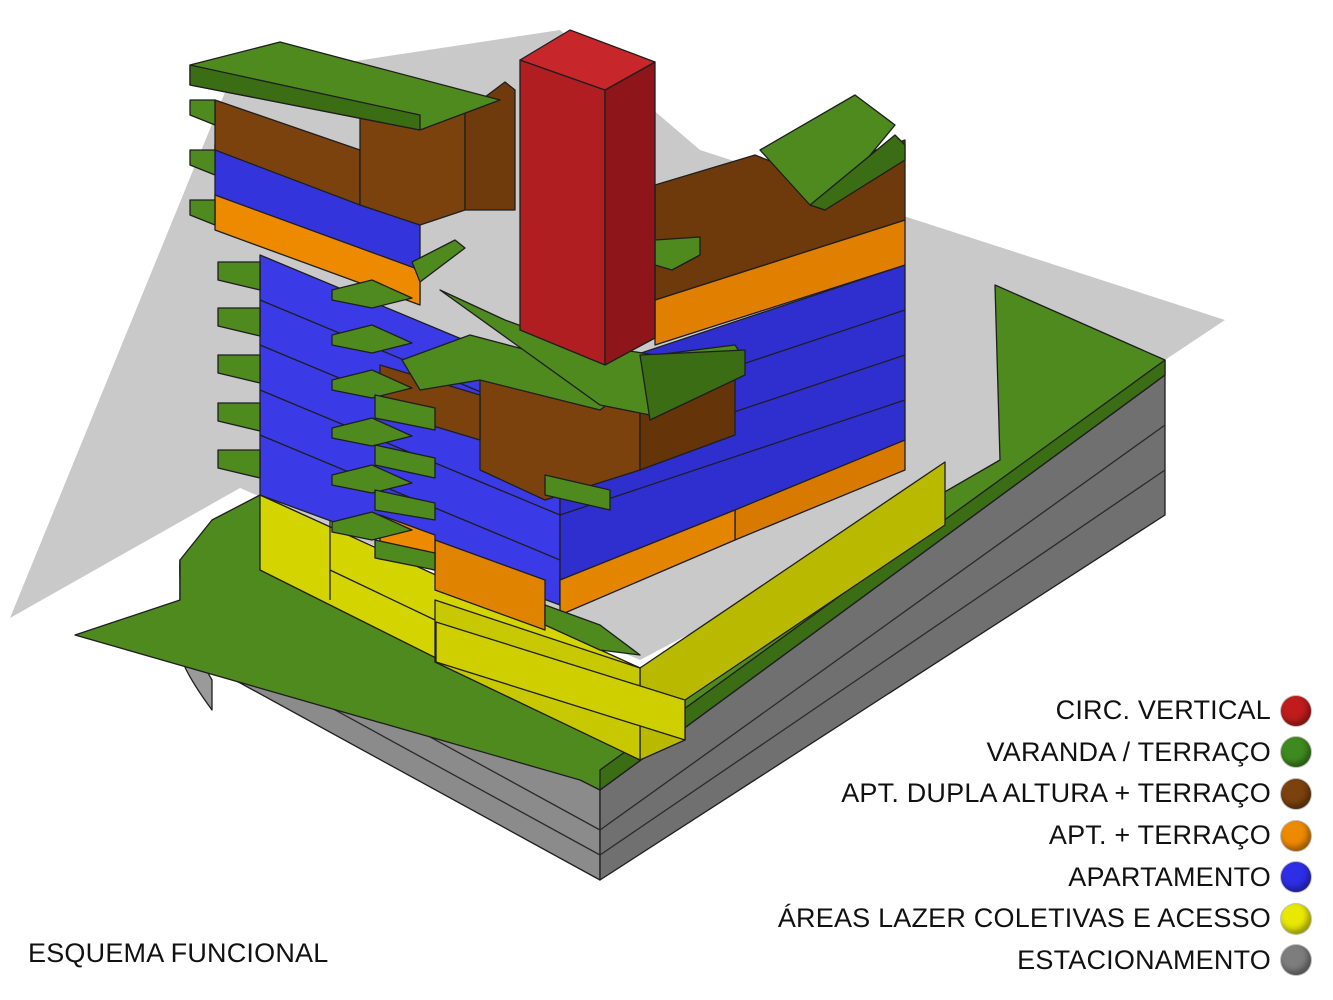 The height and width of the screenshot is (1000, 1333). What do you see at coordinates (178, 953) in the screenshot?
I see `diagram-caption: ESQUEMA FUNCIONAL` at bounding box center [178, 953].